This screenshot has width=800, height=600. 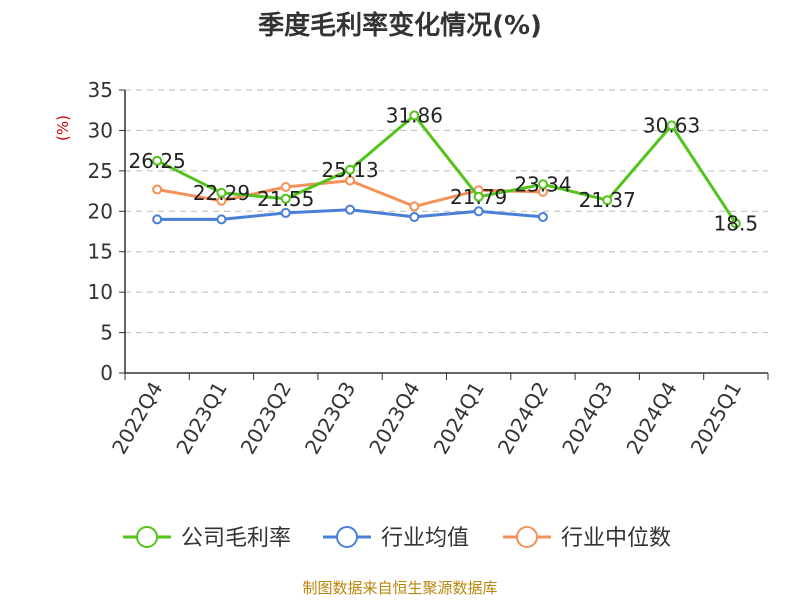 What do you see at coordinates (106, 333) in the screenshot?
I see `y-tick-label: 5` at bounding box center [106, 333].